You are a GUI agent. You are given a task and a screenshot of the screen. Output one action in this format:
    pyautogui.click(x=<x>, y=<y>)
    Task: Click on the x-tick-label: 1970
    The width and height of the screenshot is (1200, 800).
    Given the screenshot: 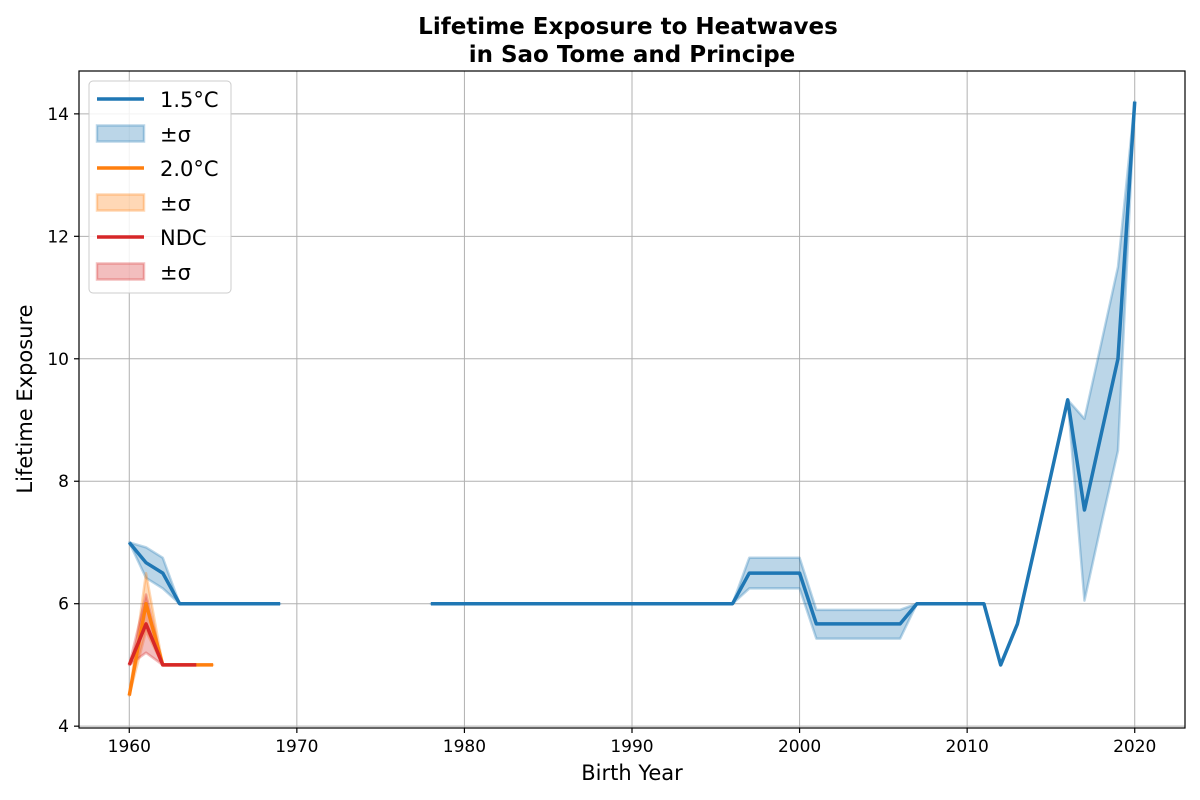 What is the action you would take?
    pyautogui.click(x=296, y=747)
    